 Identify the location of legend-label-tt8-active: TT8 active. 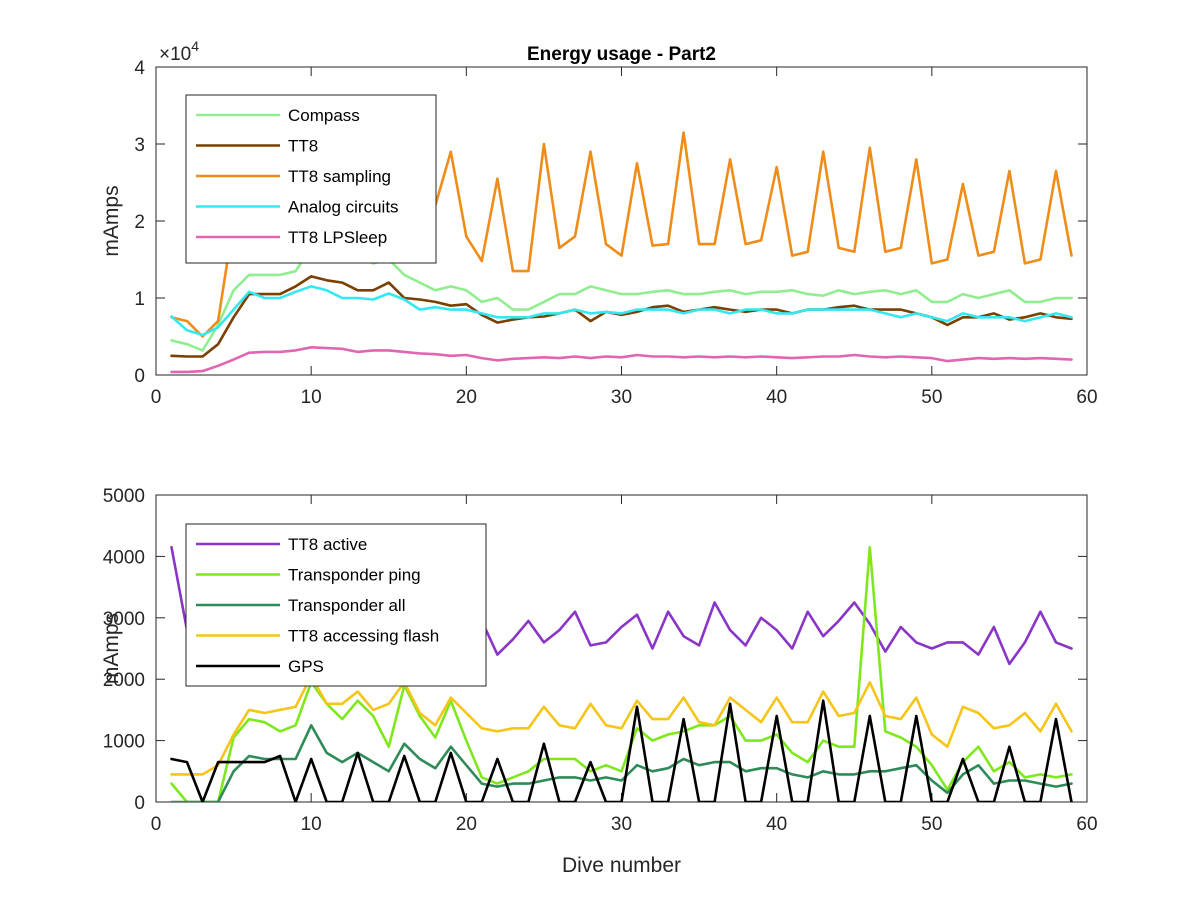
(327, 544).